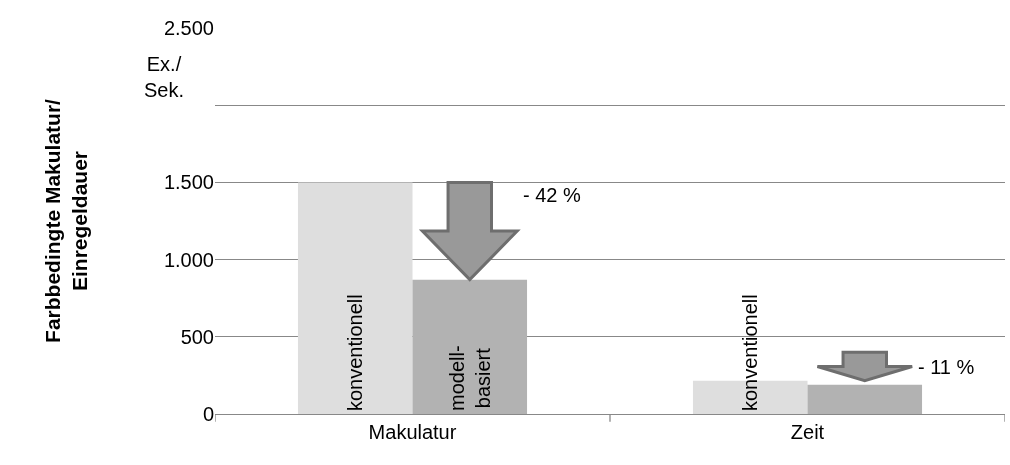  What do you see at coordinates (66, 220) in the screenshot?
I see `y-axis-title: Farbbedingte Makulatur/ Einregeldauer` at bounding box center [66, 220].